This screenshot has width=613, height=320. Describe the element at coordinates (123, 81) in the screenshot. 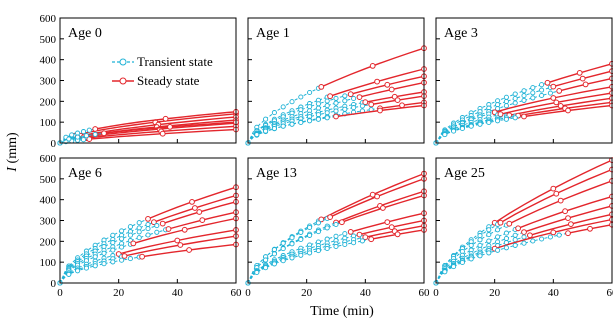

I see `legend-swatch-marker` at that location.